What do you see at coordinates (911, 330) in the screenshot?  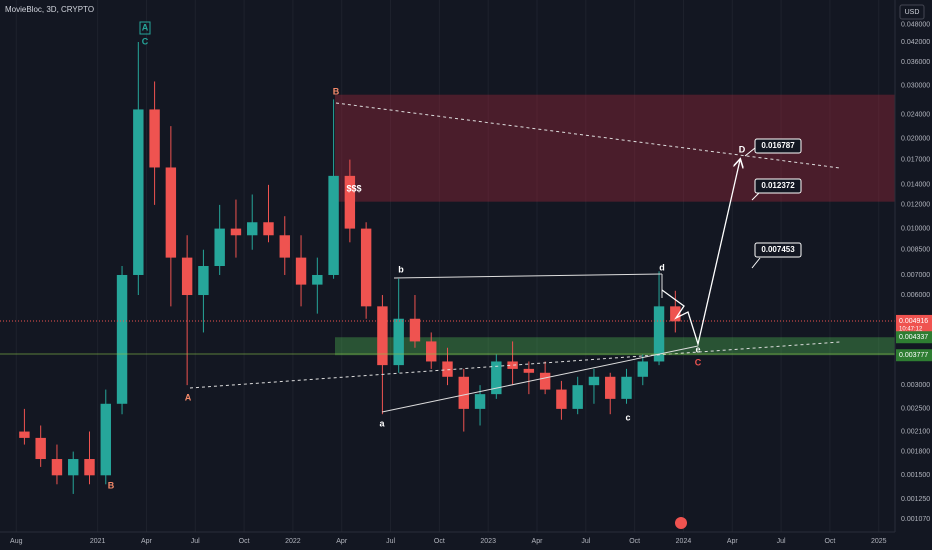 I see `countdown: 10:47:12` at bounding box center [911, 330].